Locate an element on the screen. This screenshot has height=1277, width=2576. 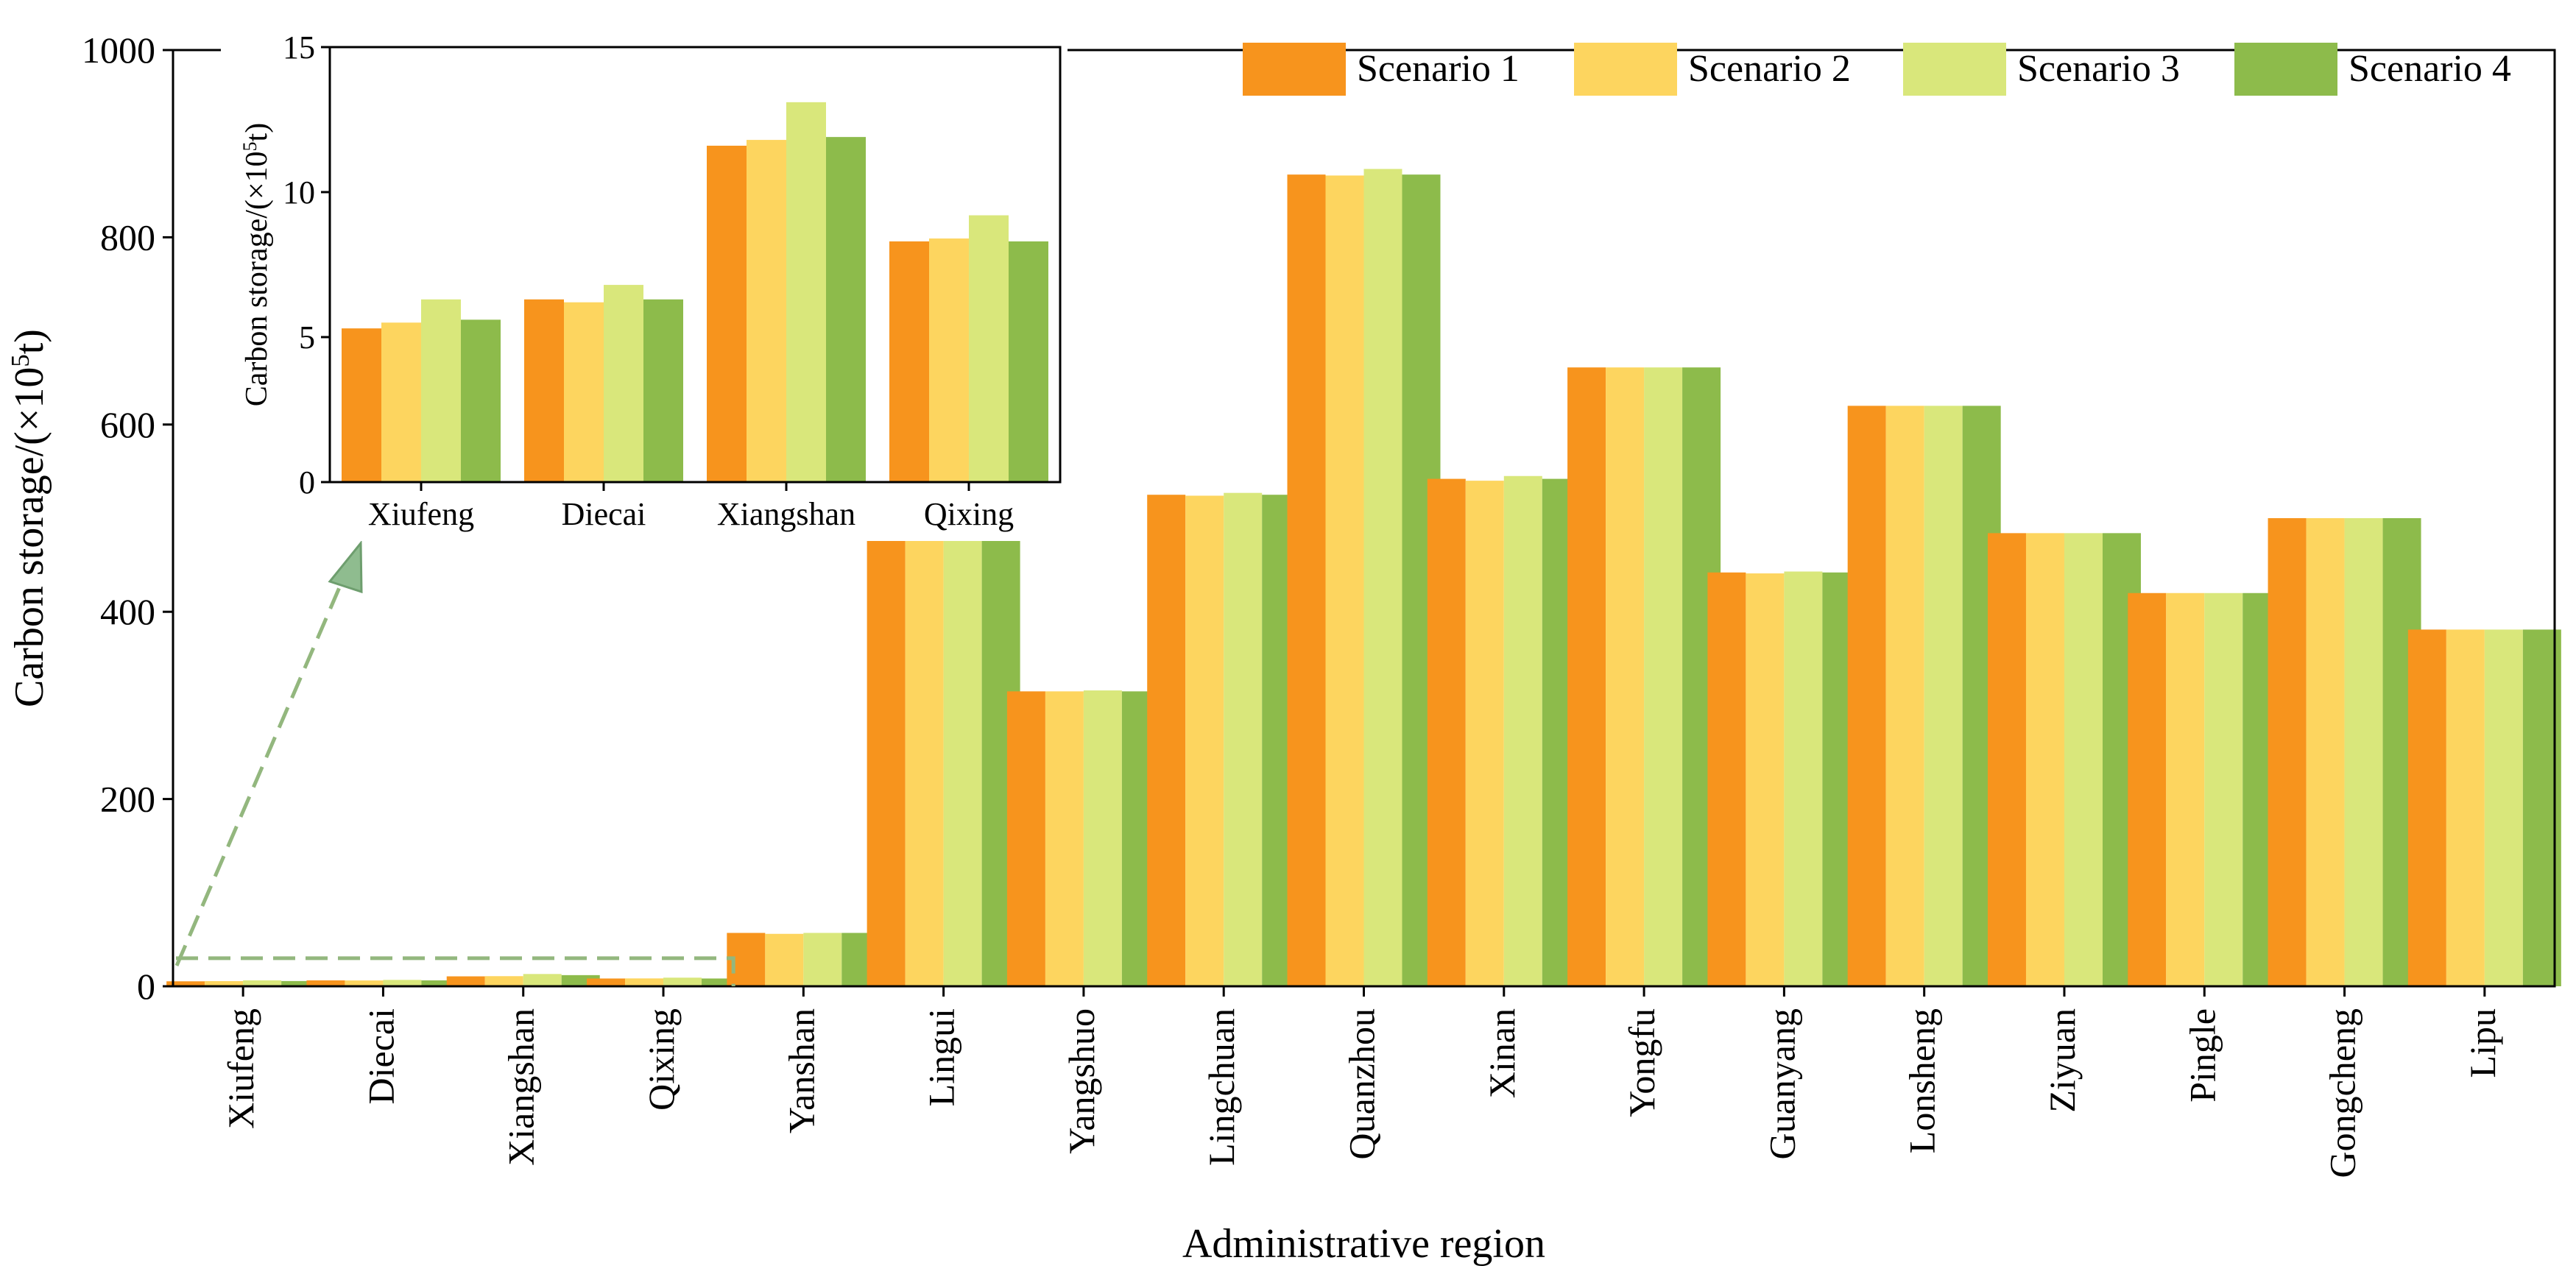
y-tick-label: 200 is located at coordinates (127, 799).